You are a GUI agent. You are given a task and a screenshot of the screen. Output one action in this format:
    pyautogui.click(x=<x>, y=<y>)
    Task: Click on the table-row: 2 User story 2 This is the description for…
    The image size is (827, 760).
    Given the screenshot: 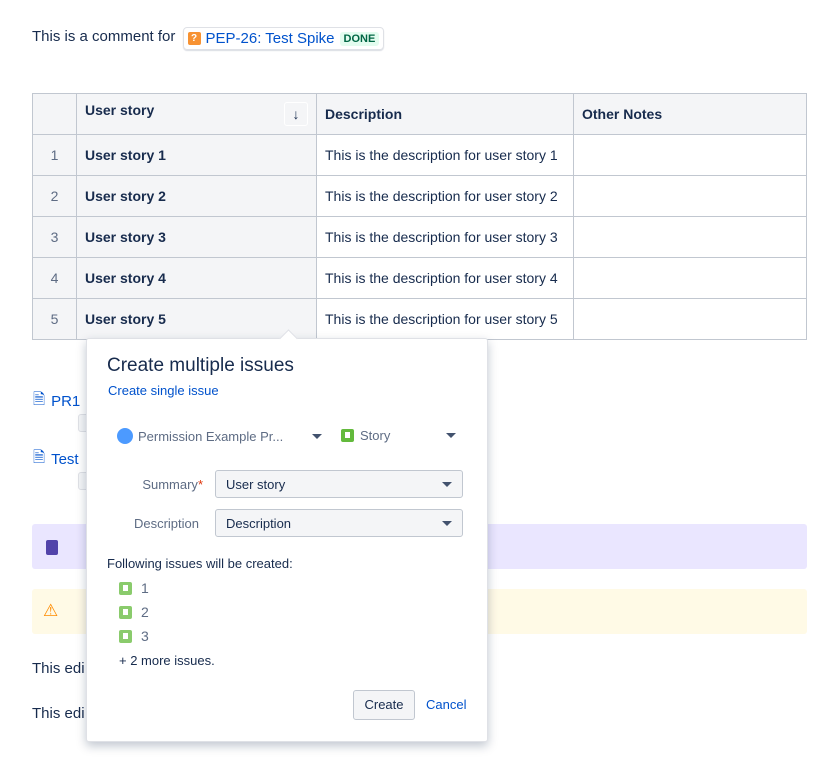 What is the action you would take?
    pyautogui.click(x=419, y=196)
    